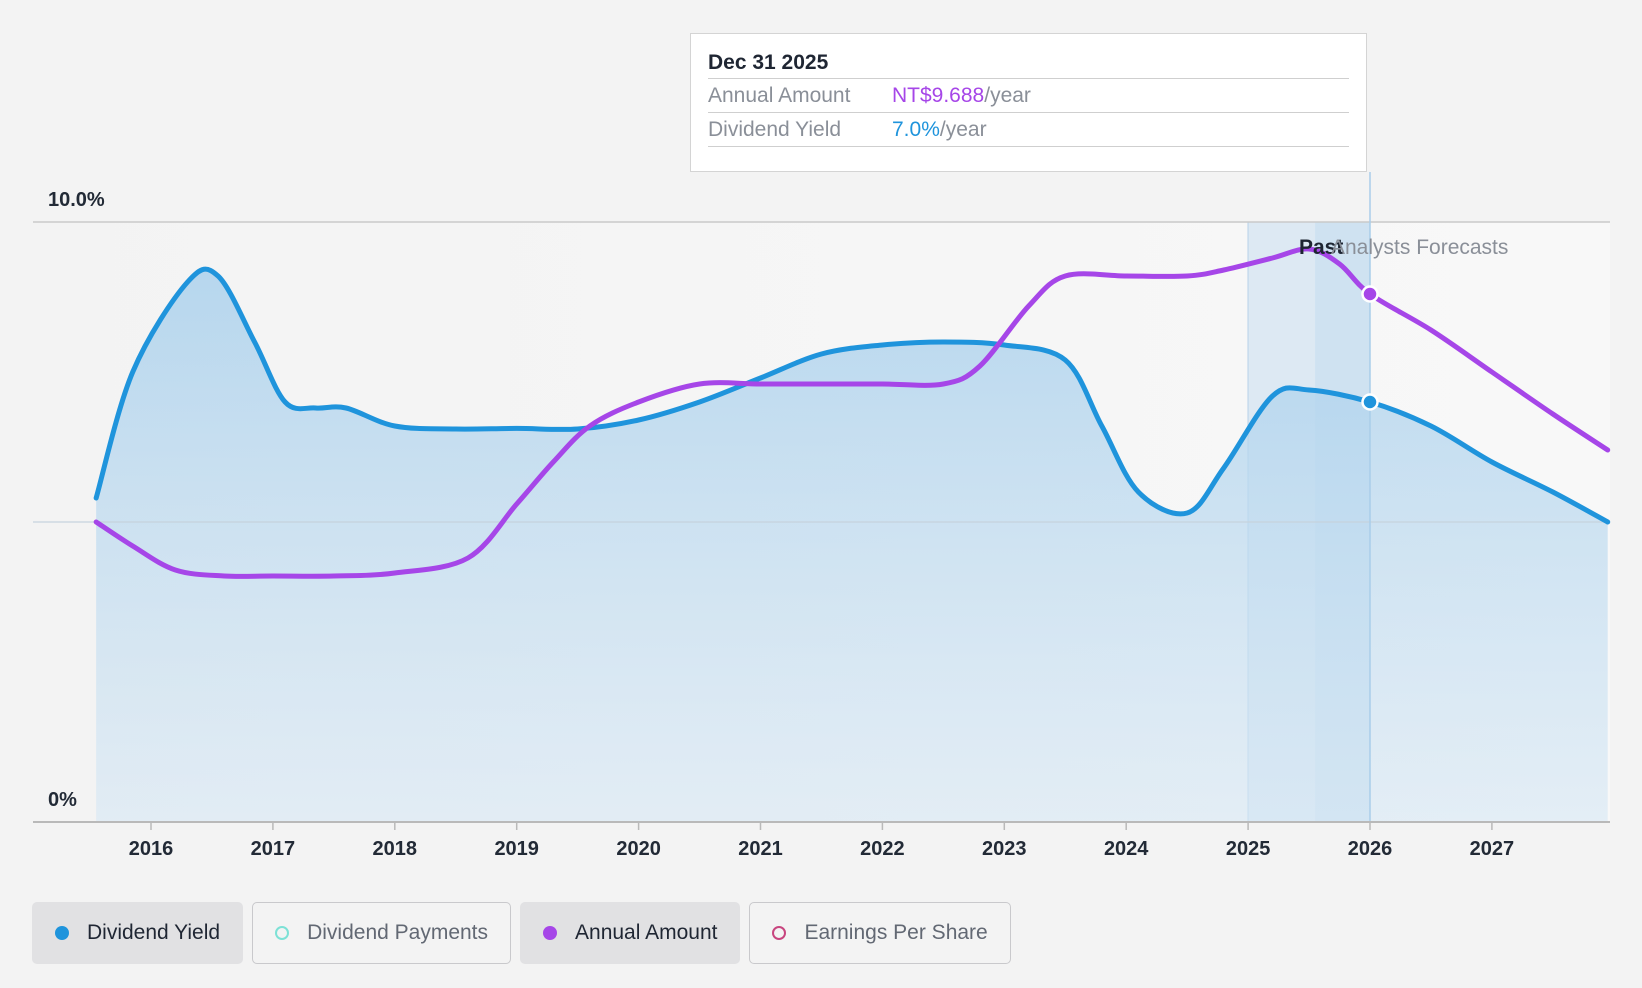 This screenshot has width=1642, height=988. Describe the element at coordinates (76, 200) in the screenshot. I see `y-tick-label-top: 10.0%` at that location.